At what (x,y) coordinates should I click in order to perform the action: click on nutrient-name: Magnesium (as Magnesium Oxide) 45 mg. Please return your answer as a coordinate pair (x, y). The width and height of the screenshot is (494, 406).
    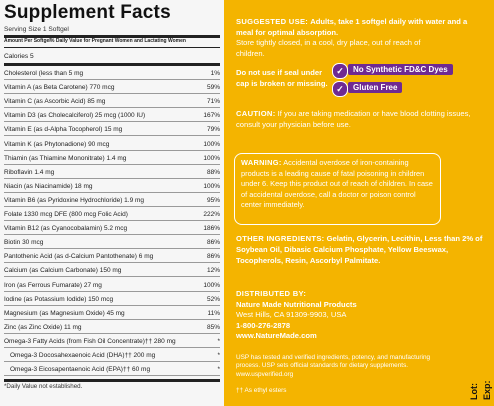
    Looking at the image, I should click on (64, 313).